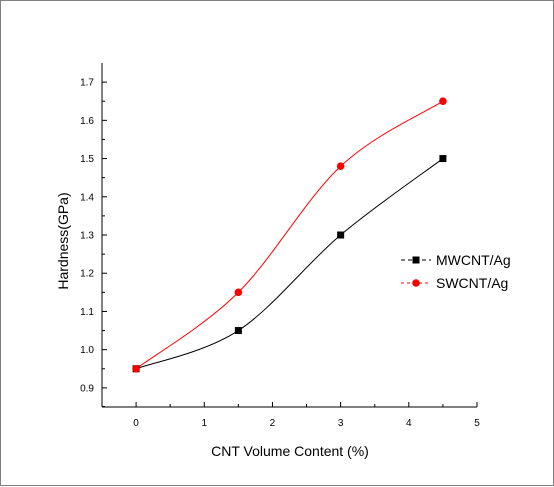  What do you see at coordinates (416, 260) in the screenshot?
I see `legend-marker-square` at bounding box center [416, 260].